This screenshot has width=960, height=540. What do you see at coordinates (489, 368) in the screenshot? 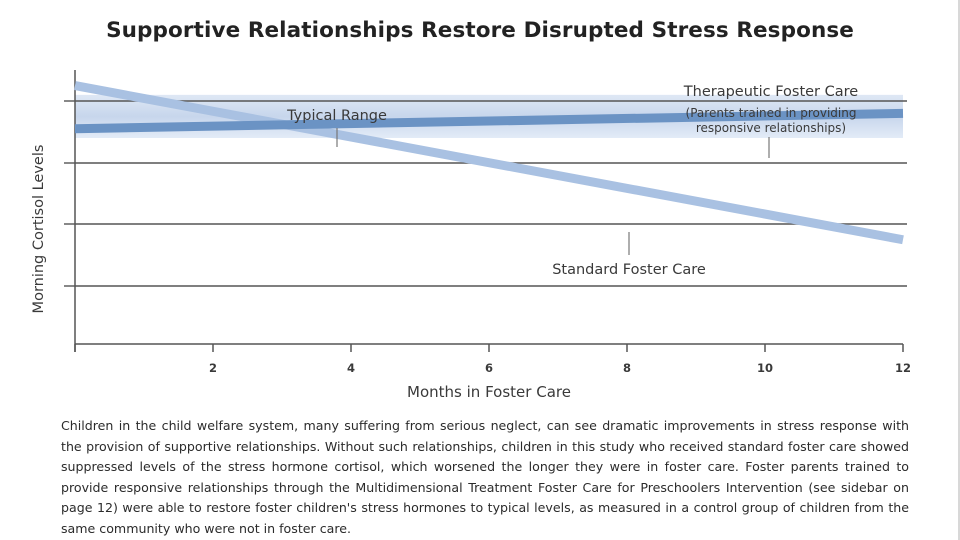
I see `x-tick-label-6: 6` at bounding box center [489, 368].